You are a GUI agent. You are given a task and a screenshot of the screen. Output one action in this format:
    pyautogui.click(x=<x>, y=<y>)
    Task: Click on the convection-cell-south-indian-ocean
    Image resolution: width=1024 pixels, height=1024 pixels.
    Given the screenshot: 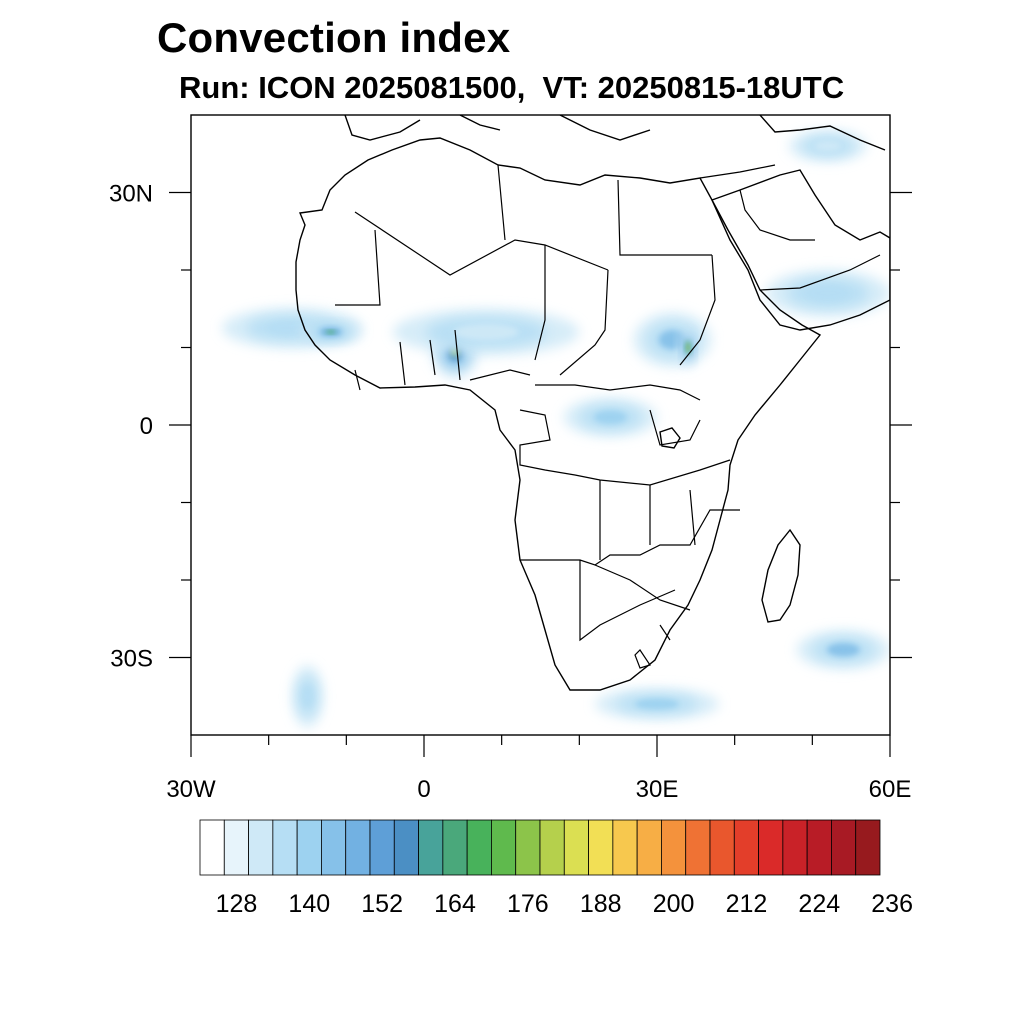 What is the action you would take?
    pyautogui.click(x=843, y=650)
    